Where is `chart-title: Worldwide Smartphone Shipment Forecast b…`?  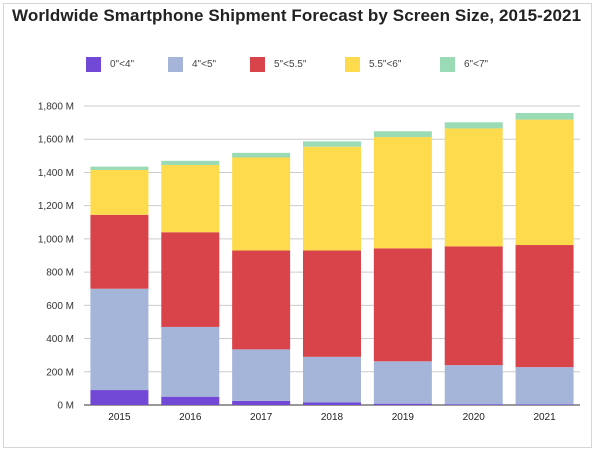 chart-title: Worldwide Smartphone Shipment Forecast b… is located at coordinates (297, 15).